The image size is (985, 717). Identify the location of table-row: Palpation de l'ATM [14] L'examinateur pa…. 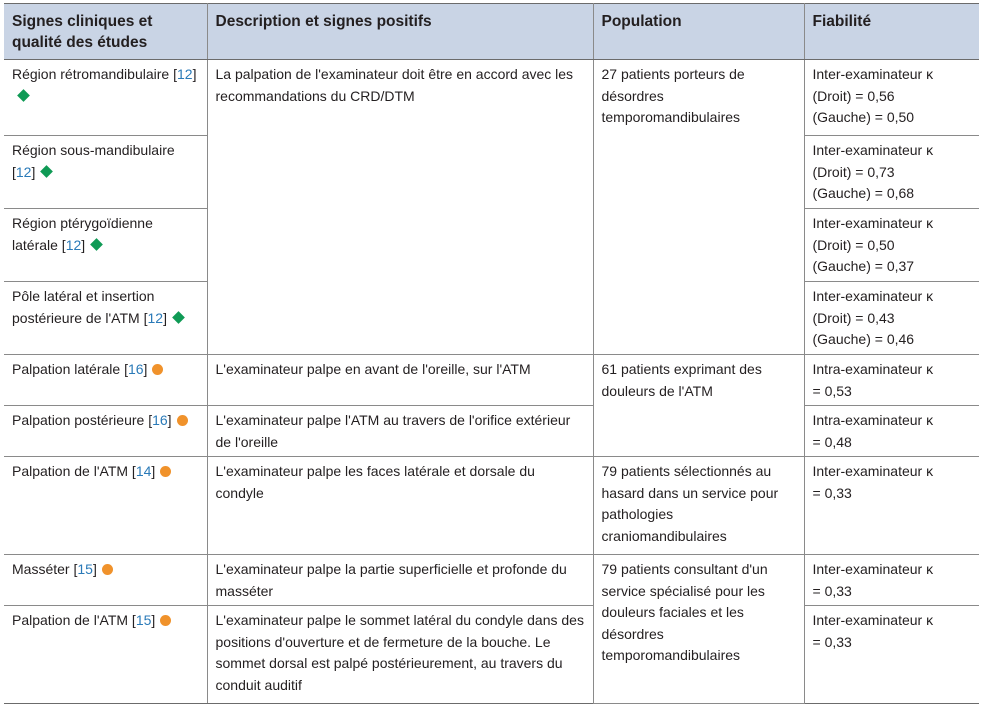
(491, 505).